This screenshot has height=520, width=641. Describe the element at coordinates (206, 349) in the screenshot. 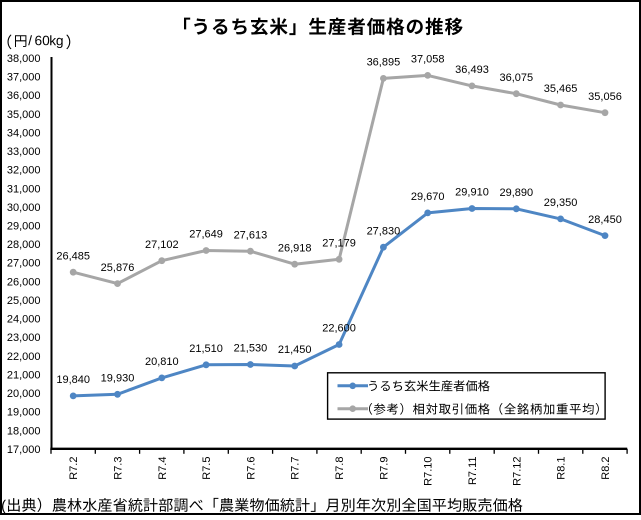

I see `svg-text: 21,510` at that location.